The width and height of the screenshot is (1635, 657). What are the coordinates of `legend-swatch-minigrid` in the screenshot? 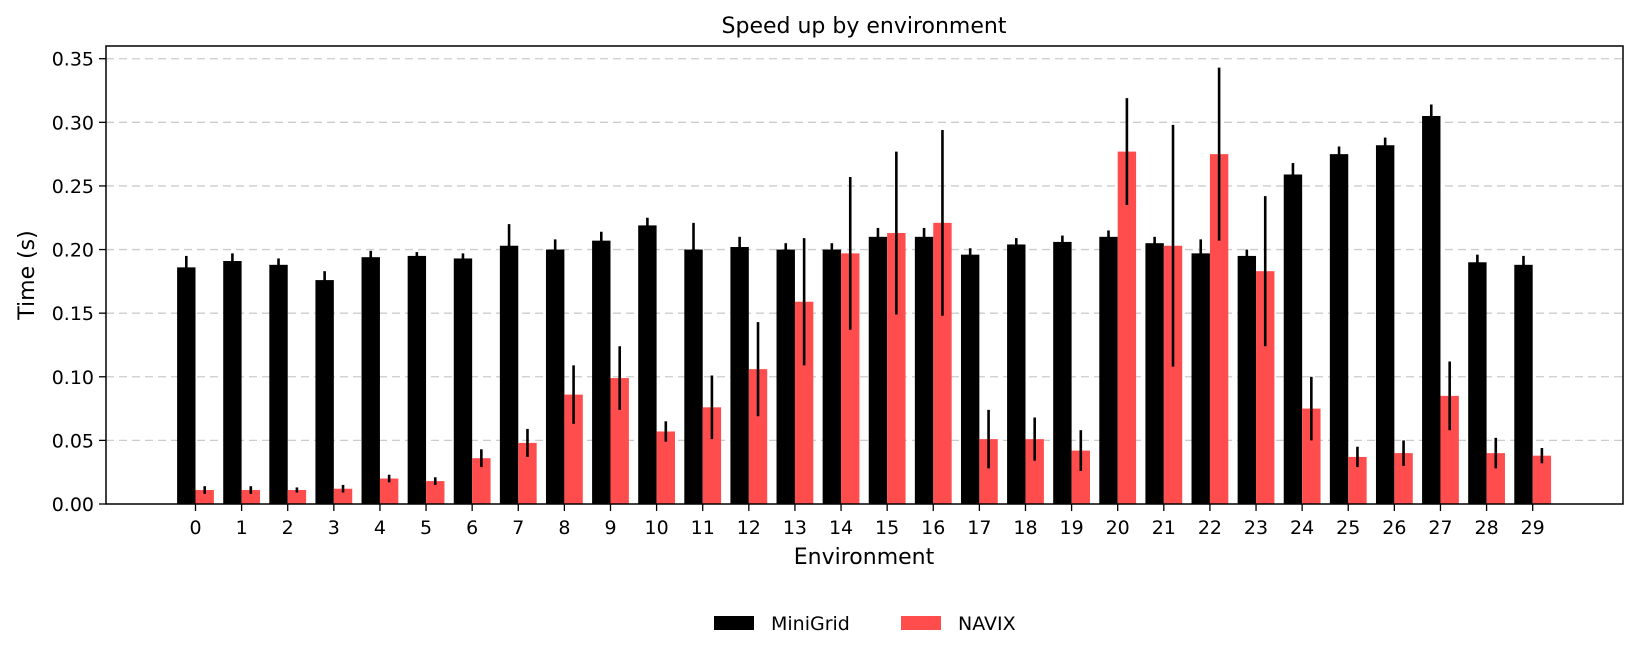 It's located at (734, 623).